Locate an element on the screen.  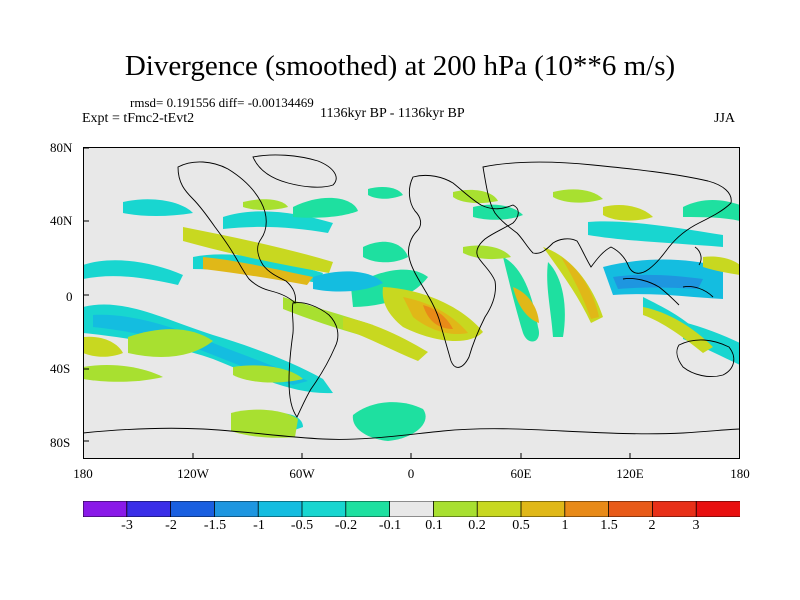
x-tick-60w: 60W is located at coordinates (302, 473).